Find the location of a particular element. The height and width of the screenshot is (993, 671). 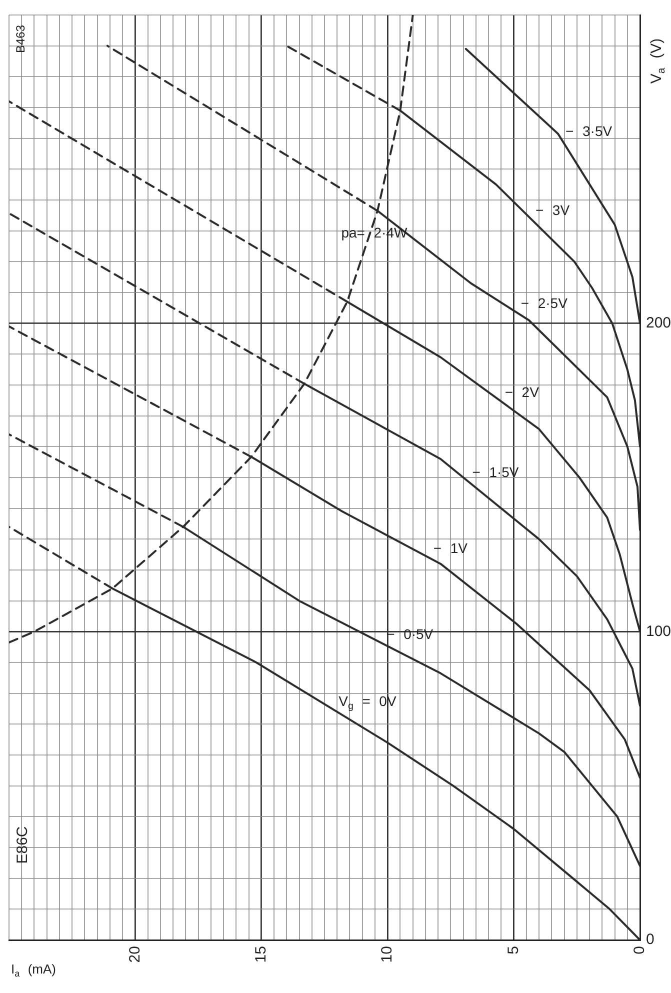

series-label: − 3V is located at coordinates (552, 210).